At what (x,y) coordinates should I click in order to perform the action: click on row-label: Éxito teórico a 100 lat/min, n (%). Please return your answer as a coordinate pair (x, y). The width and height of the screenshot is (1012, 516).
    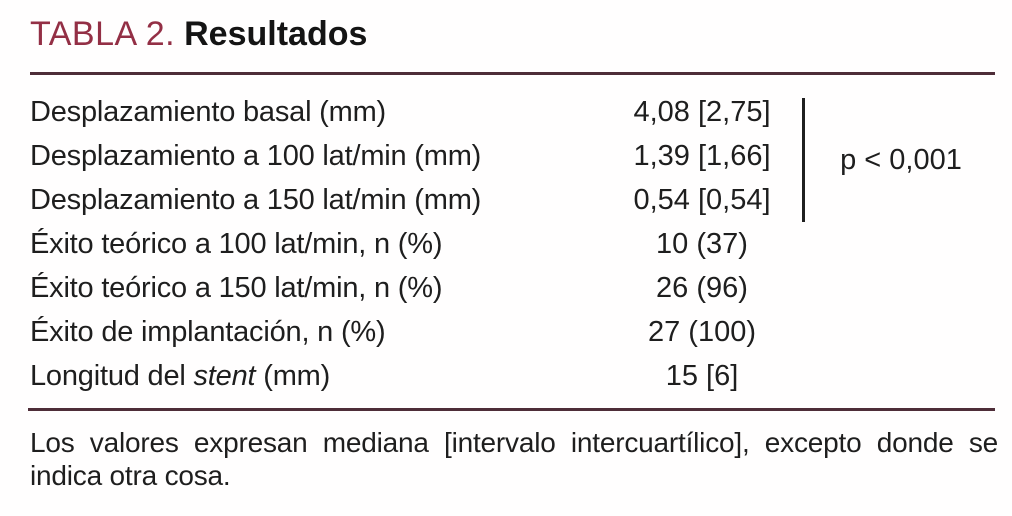
    Looking at the image, I should click on (236, 243).